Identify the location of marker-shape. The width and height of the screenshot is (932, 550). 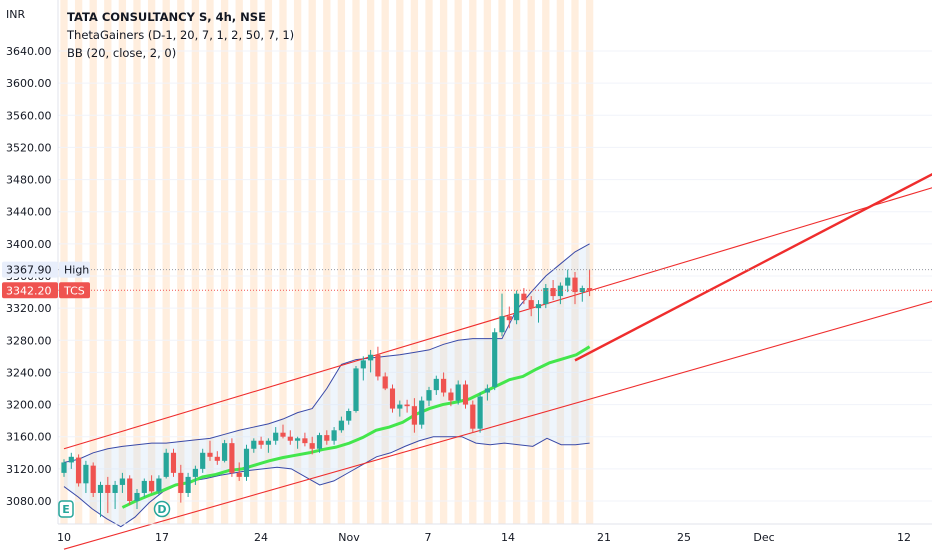
(66, 509).